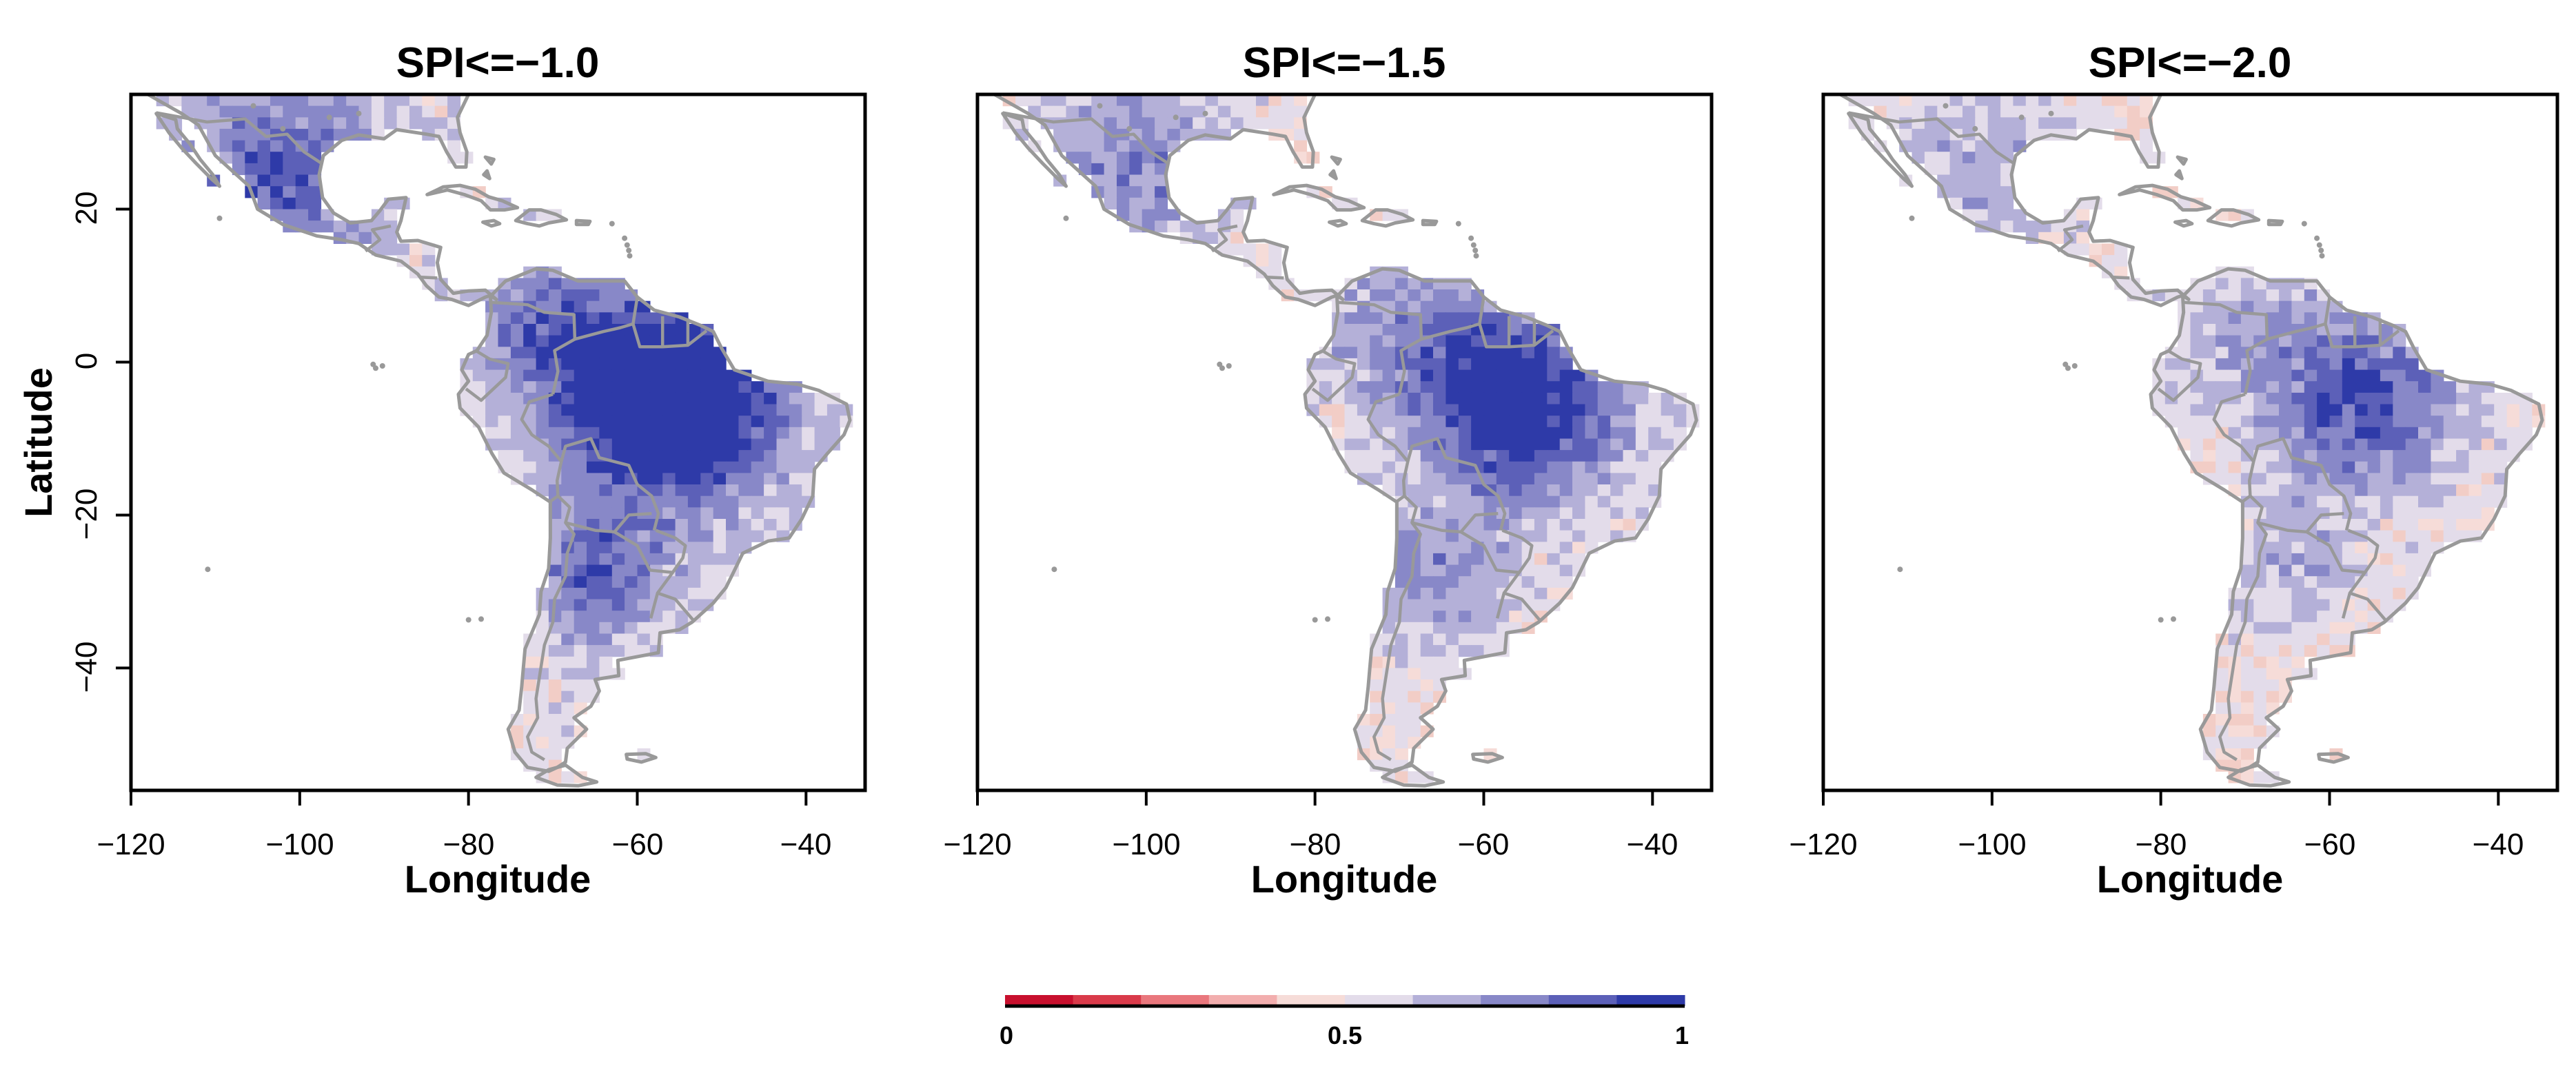  I want to click on x-axis: −120 −100 −80 −60 −40 Longitude, so click(2156, 846).